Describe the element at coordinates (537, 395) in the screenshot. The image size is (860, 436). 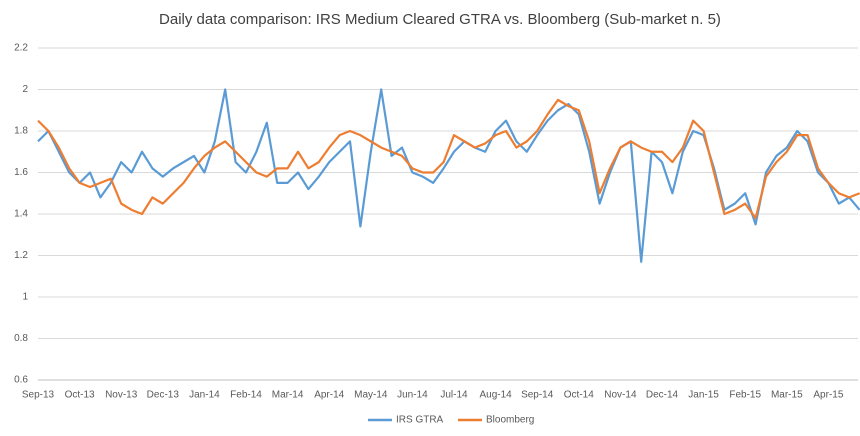
I see `x-tick-label: Sep-14` at that location.